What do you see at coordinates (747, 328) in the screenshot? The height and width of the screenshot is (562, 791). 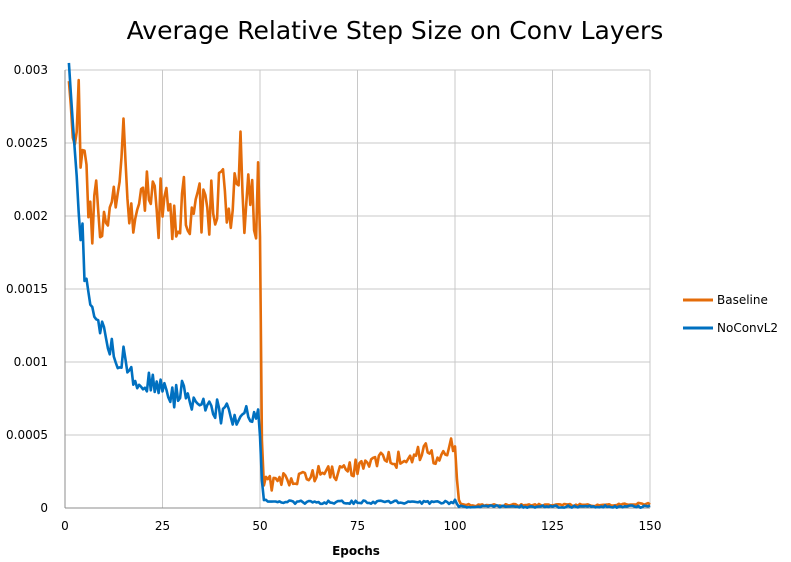 I see `legend-label-noconvl2: NoConvL2` at bounding box center [747, 328].